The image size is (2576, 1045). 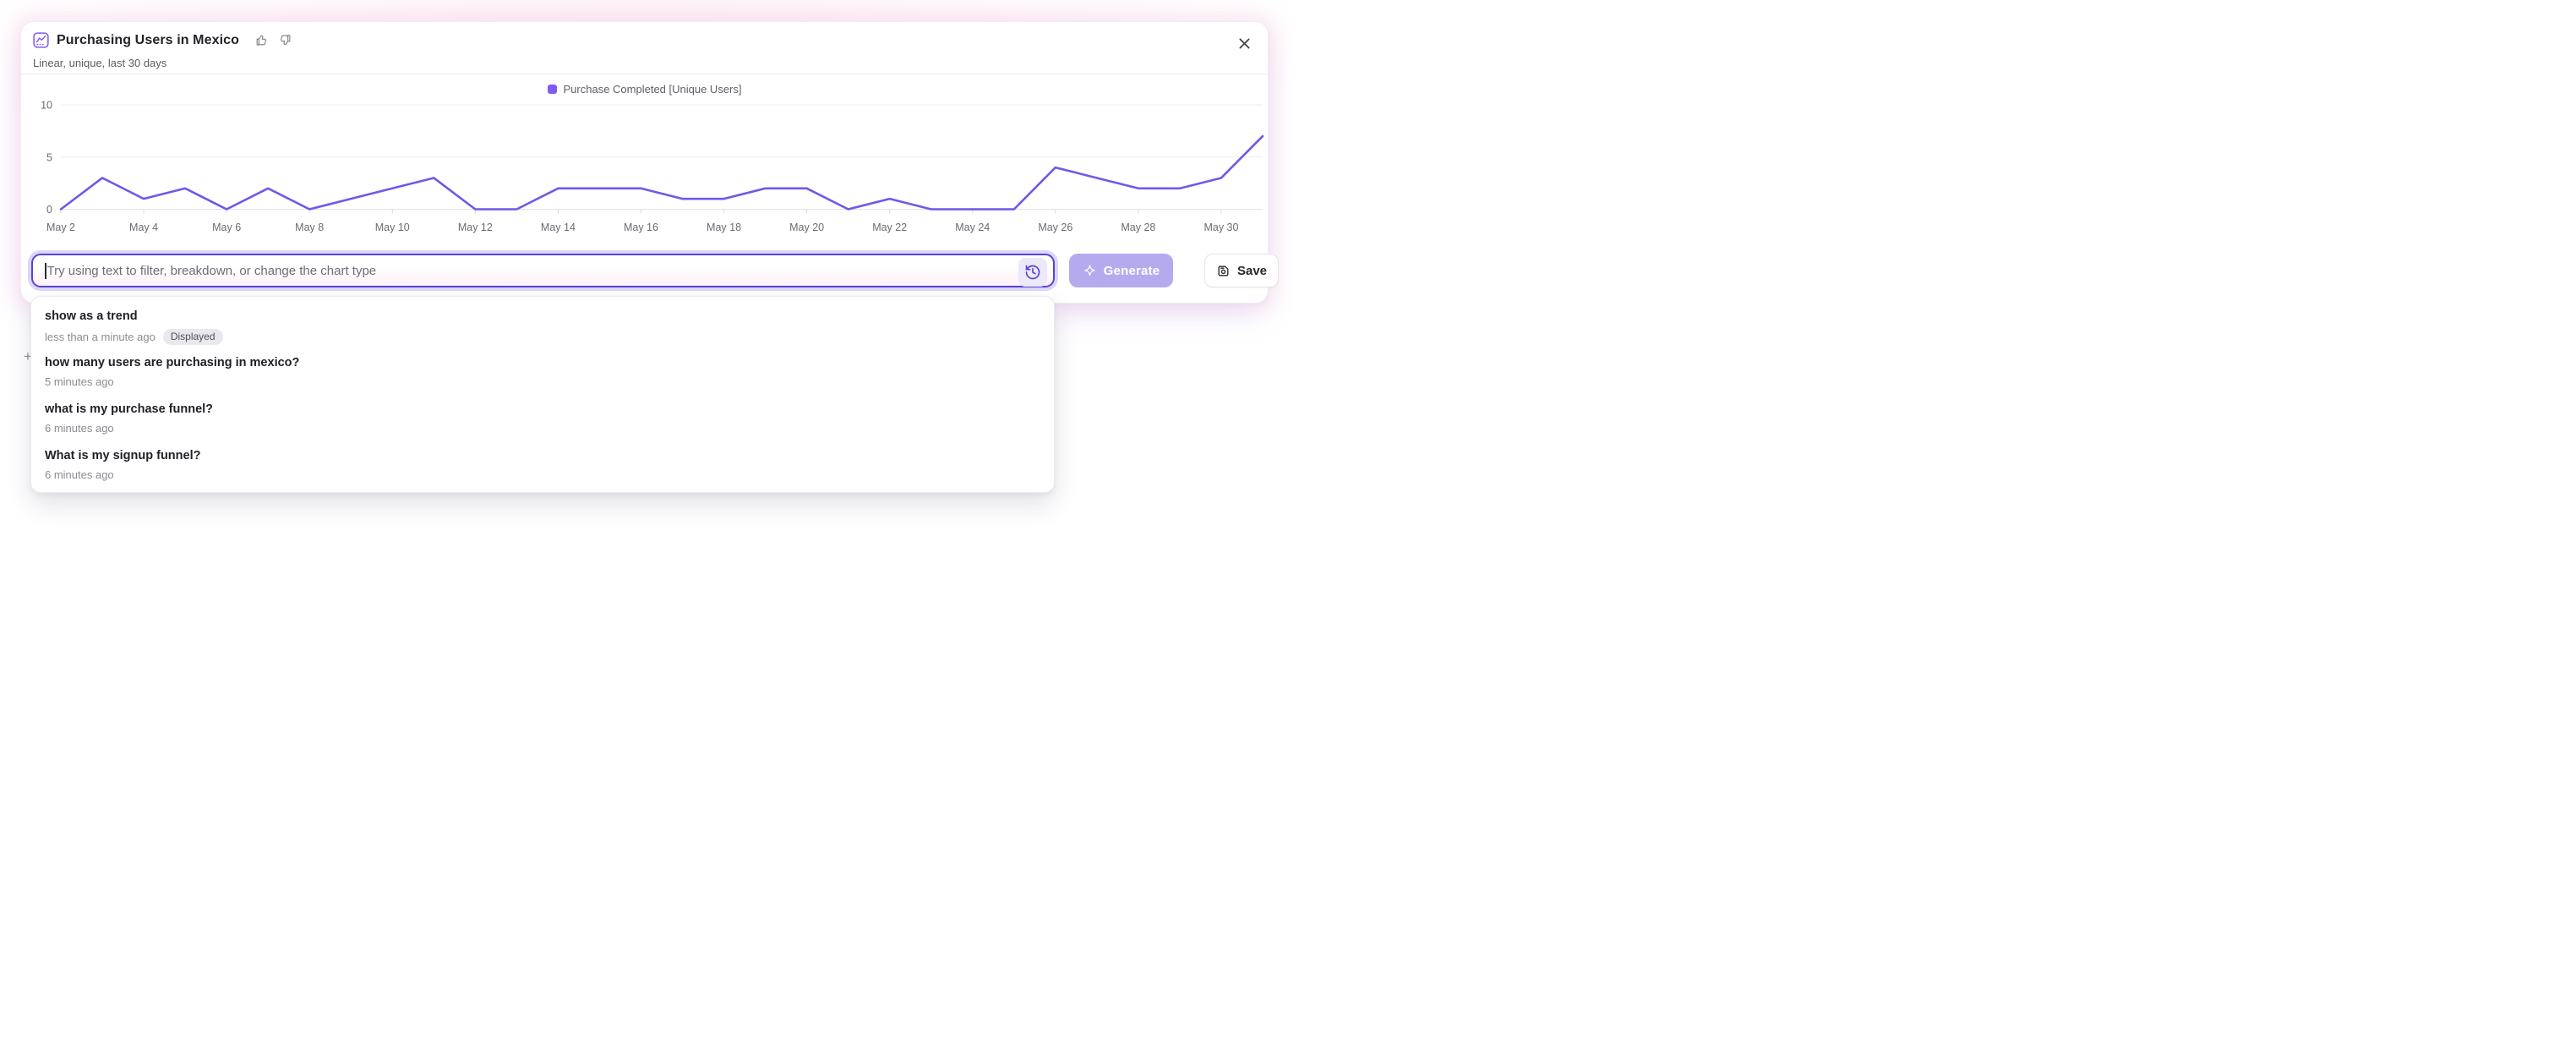 I want to click on card-header: Purchasing Users in Mexico, so click(x=163, y=40).